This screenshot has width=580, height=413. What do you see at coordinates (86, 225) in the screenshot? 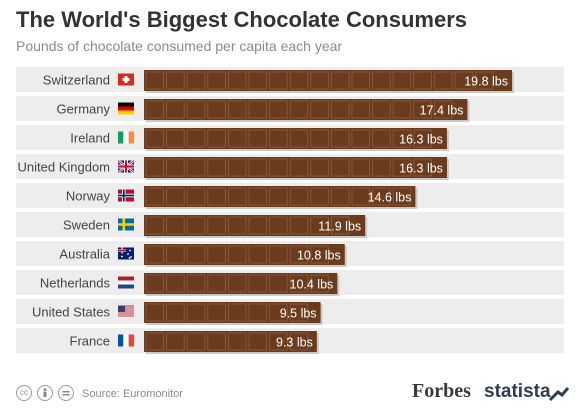
I see `category-label: Sweden` at bounding box center [86, 225].